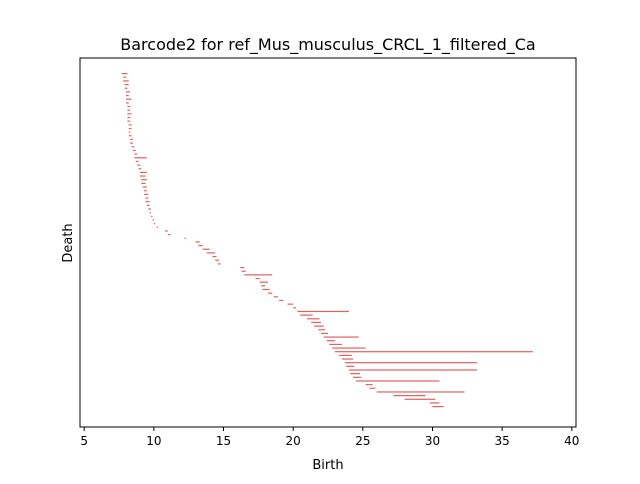 Image resolution: width=640 pixels, height=484 pixels. What do you see at coordinates (223, 441) in the screenshot?
I see `x-tick-label: 15` at bounding box center [223, 441].